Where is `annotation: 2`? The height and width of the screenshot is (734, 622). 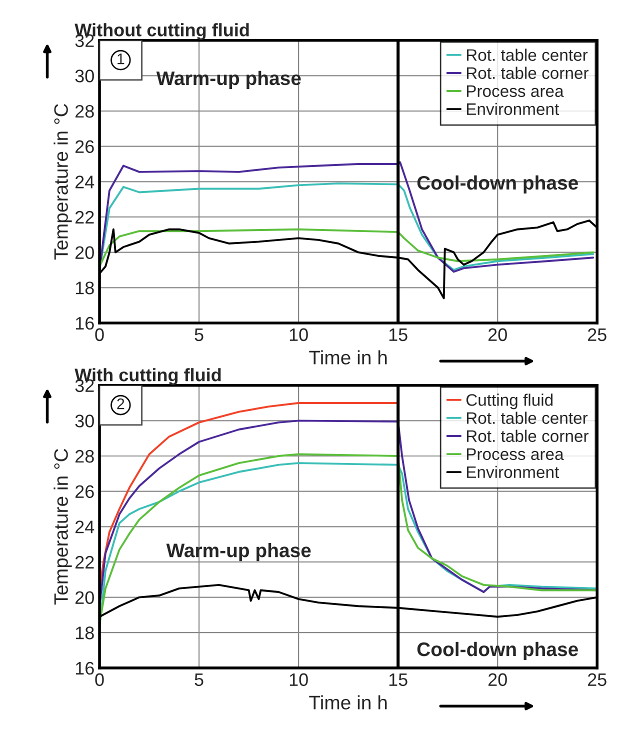
annotation: 2 is located at coordinates (120, 404).